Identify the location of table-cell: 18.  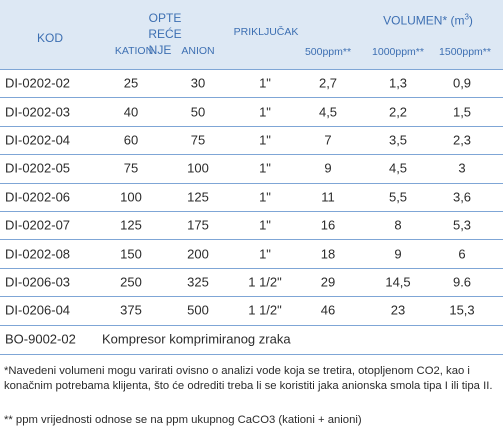
(328, 254).